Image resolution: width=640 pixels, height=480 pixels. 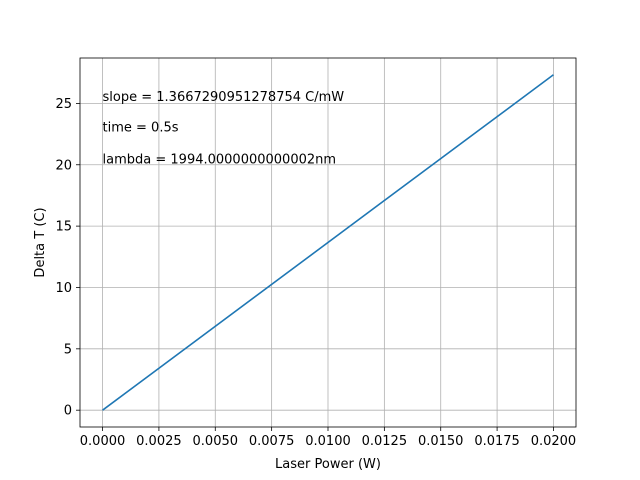 I want to click on y-tick-label: 15, so click(x=63, y=227).